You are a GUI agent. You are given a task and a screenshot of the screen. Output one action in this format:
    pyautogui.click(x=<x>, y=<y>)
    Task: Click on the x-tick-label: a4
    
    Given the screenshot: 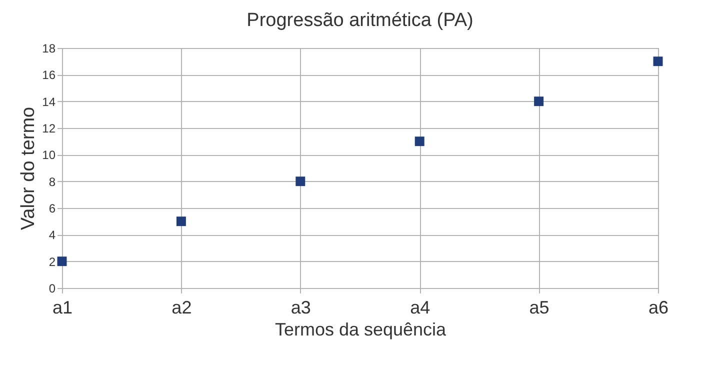 What is the action you would take?
    pyautogui.click(x=420, y=308)
    